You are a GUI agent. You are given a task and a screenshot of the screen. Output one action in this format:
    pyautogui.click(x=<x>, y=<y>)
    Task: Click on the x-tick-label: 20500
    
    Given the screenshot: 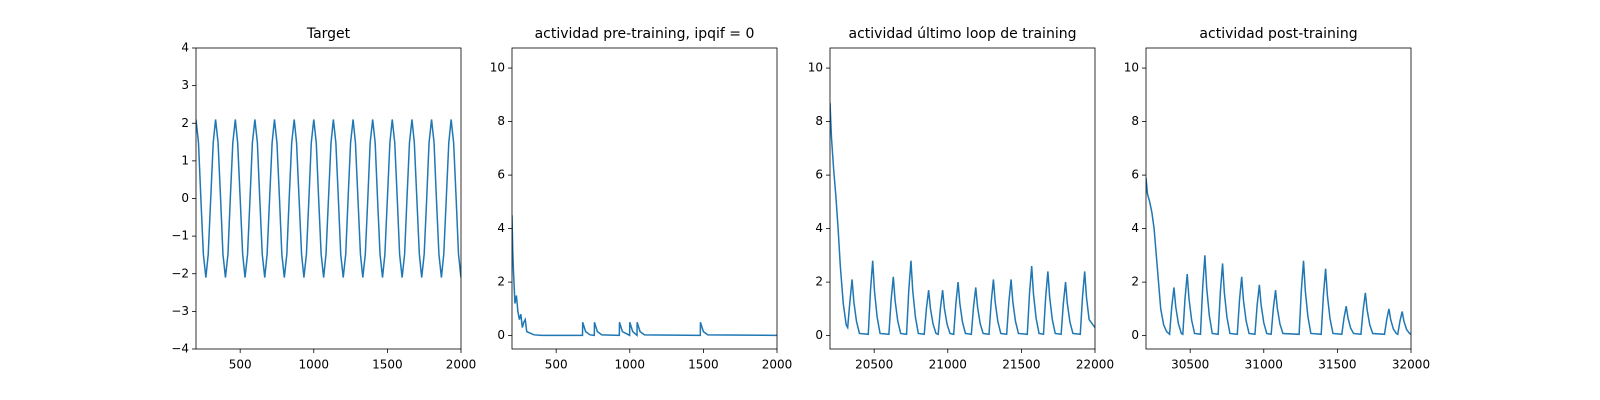 What is the action you would take?
    pyautogui.click(x=874, y=365)
    